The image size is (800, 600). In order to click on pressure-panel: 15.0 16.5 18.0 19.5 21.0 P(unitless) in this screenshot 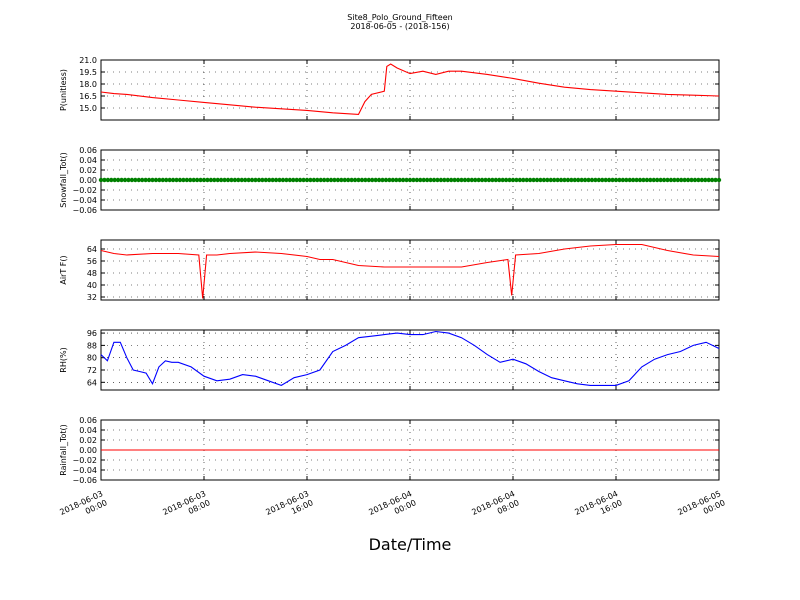, I will do `click(389, 88)`.